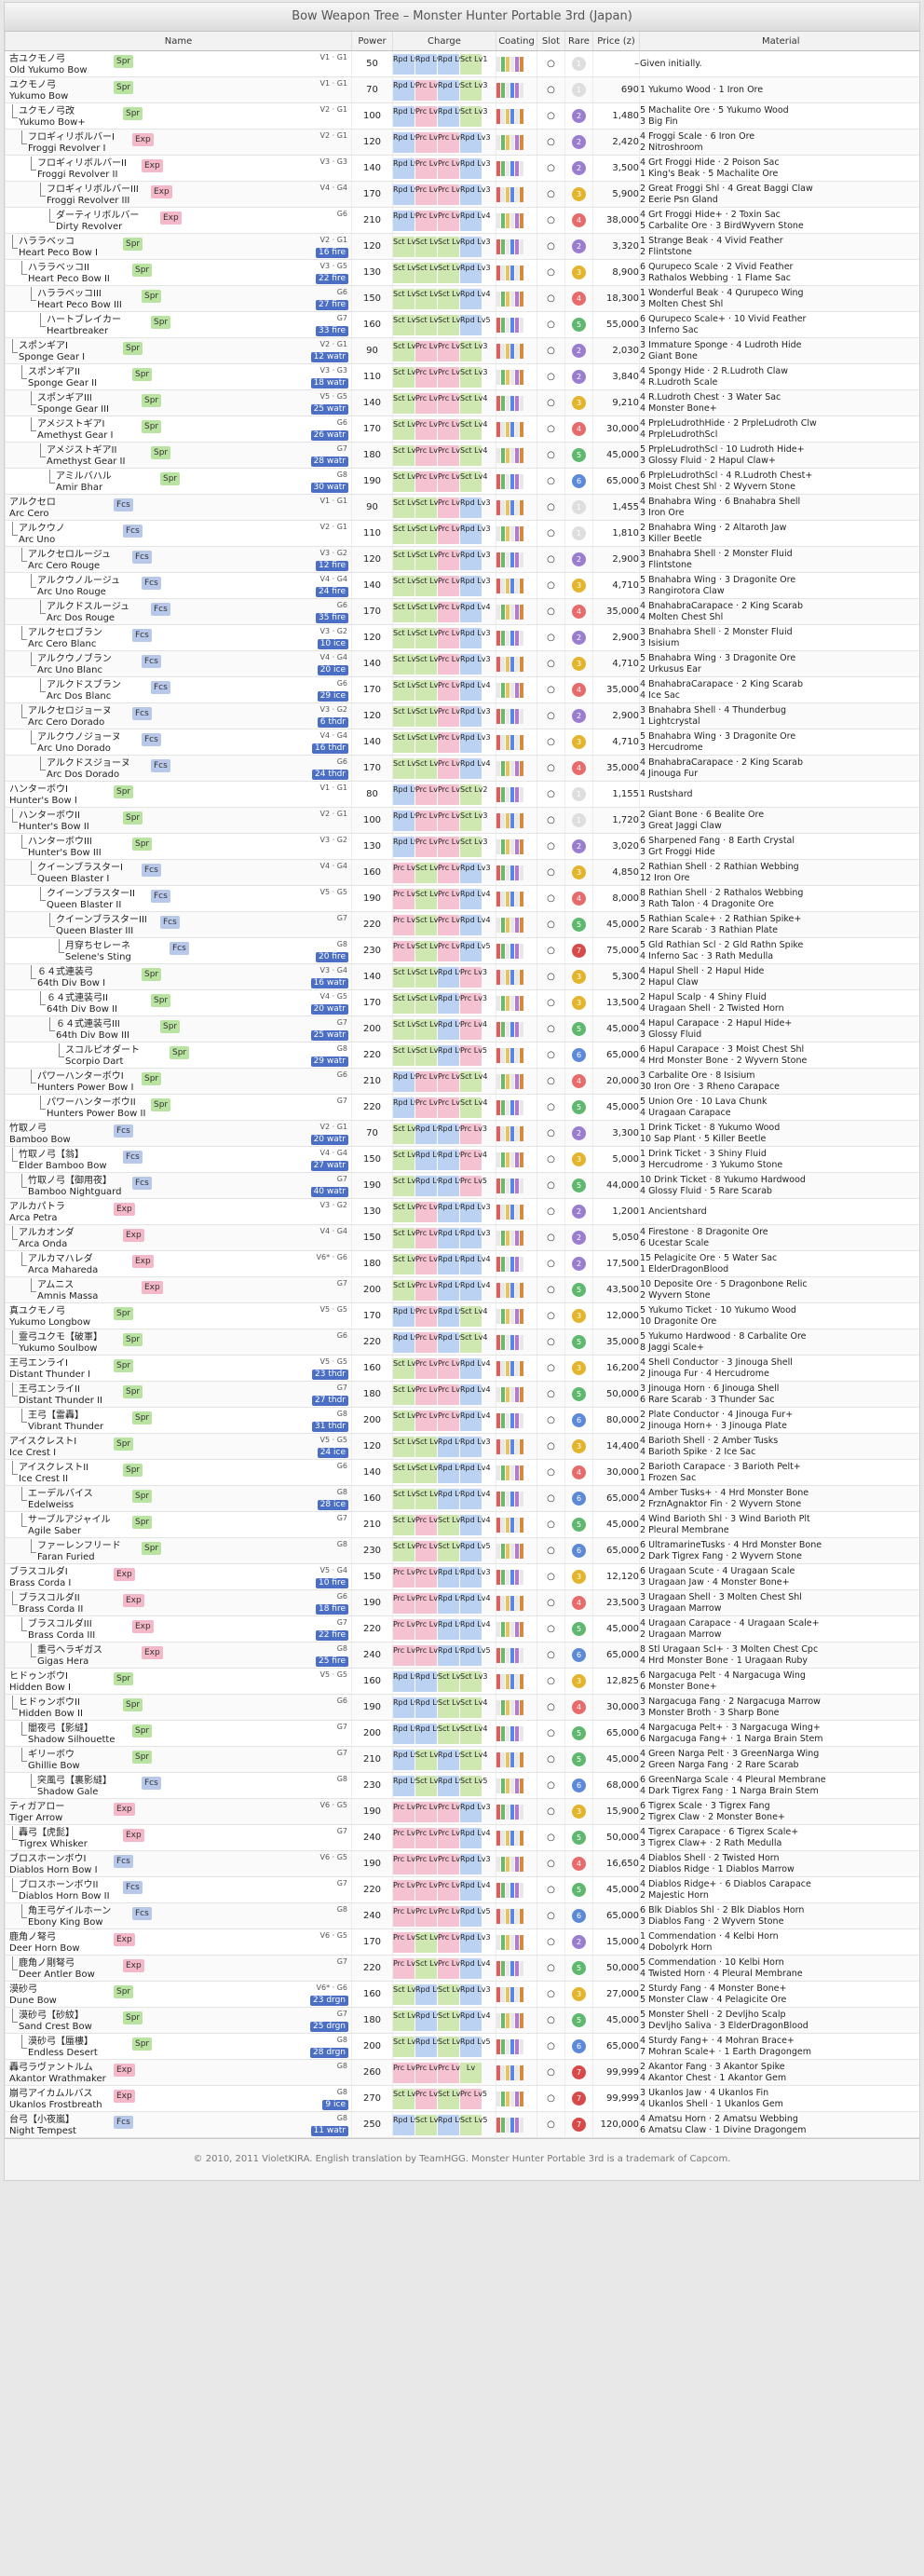  What do you see at coordinates (69, 554) in the screenshot?
I see `weapon-japanese-name: アルクセロルージュ` at bounding box center [69, 554].